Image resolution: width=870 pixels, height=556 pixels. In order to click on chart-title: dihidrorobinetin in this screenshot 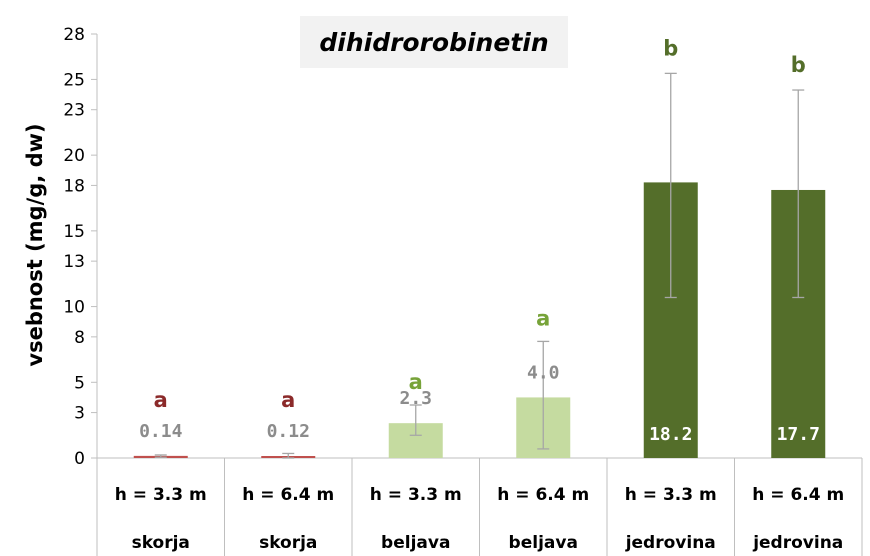, I will do `click(433, 42)`.